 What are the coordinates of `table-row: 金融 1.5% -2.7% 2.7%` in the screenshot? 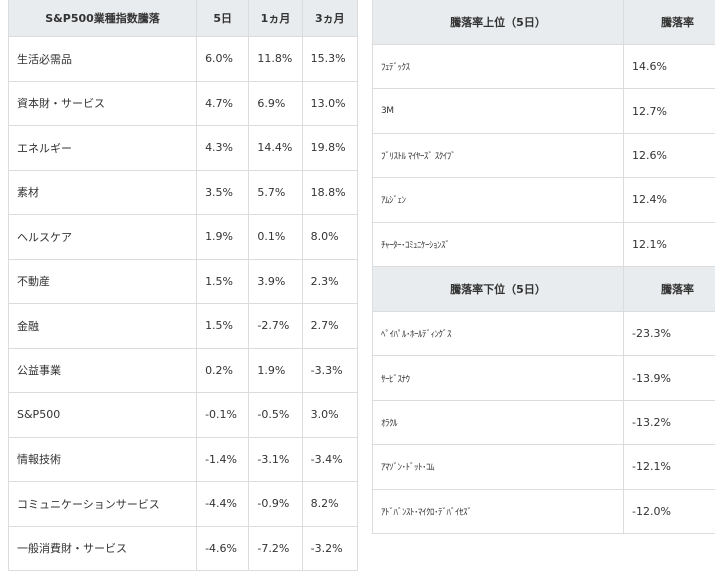 It's located at (183, 326).